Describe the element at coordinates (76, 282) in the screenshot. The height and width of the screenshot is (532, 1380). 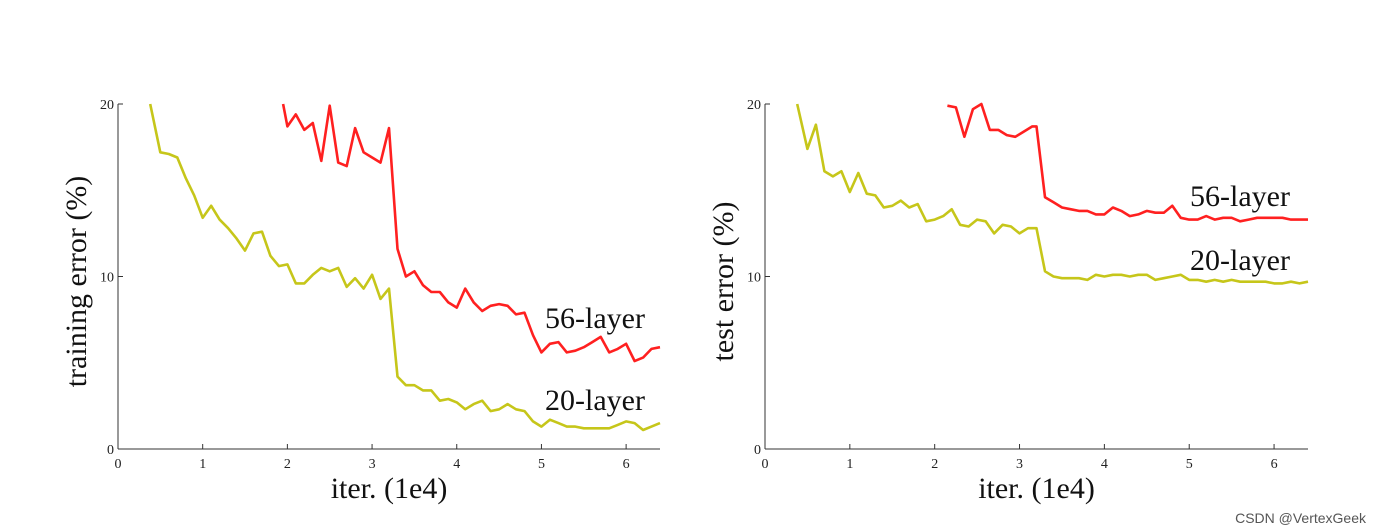
I see `y-axis-label: training error (%)` at that location.